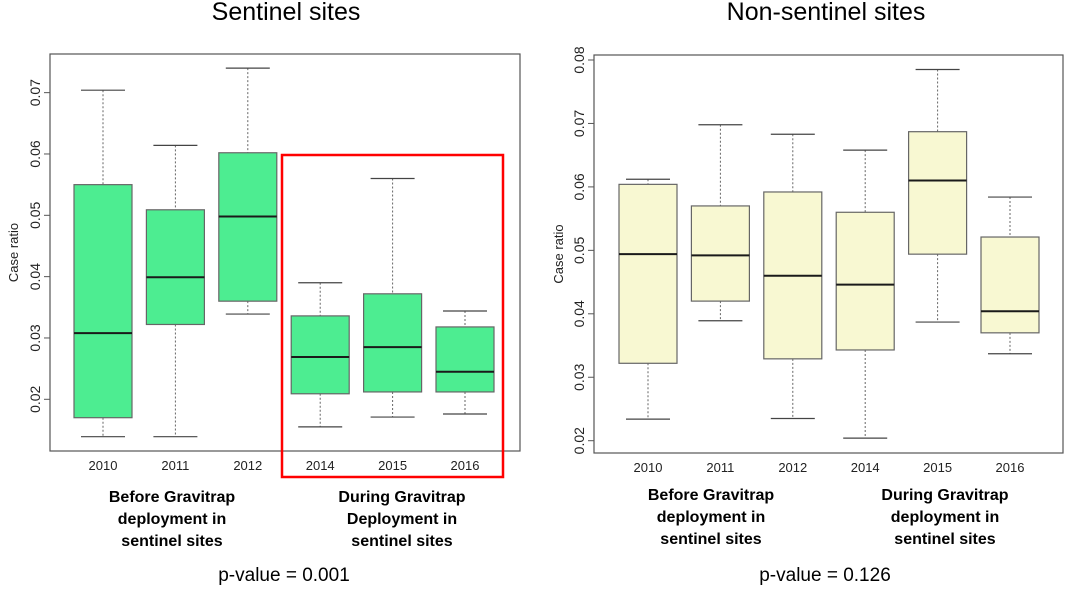 This screenshot has width=1076, height=598. I want to click on left-p-value: p-value = 0.001, so click(284, 575).